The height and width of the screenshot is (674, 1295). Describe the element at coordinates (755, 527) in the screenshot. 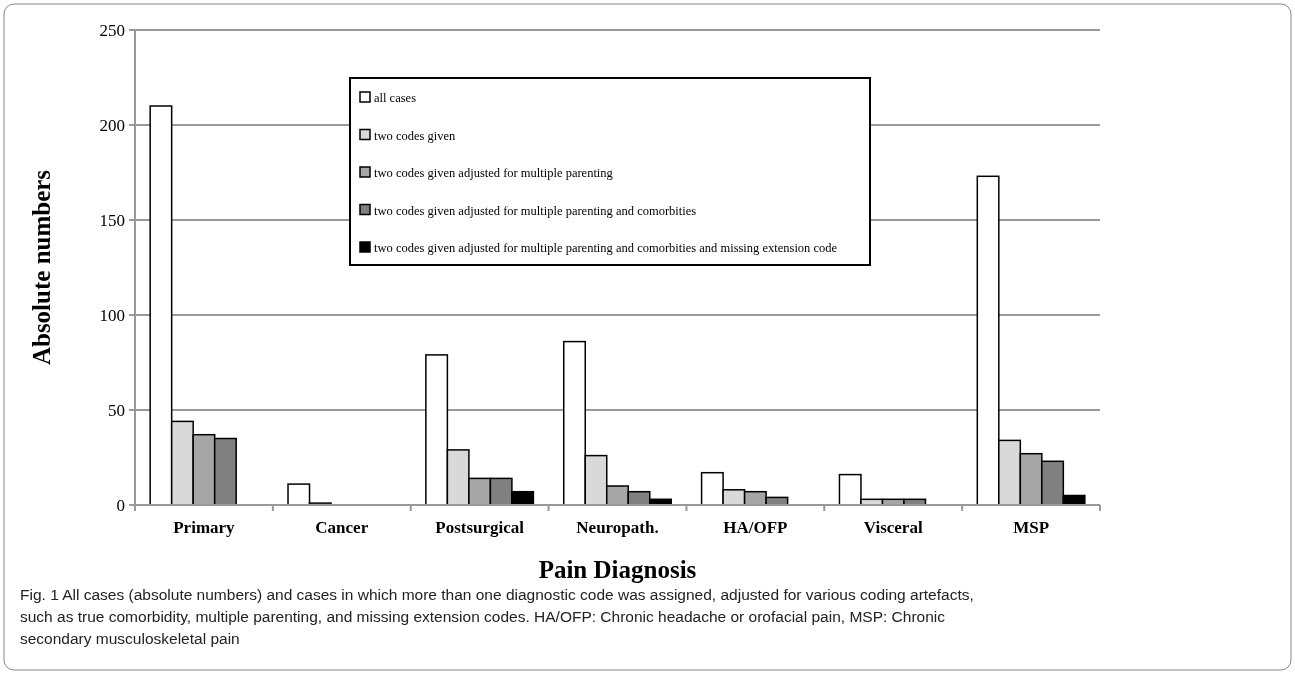

I see `x-tick-label: HA/OFP` at that location.